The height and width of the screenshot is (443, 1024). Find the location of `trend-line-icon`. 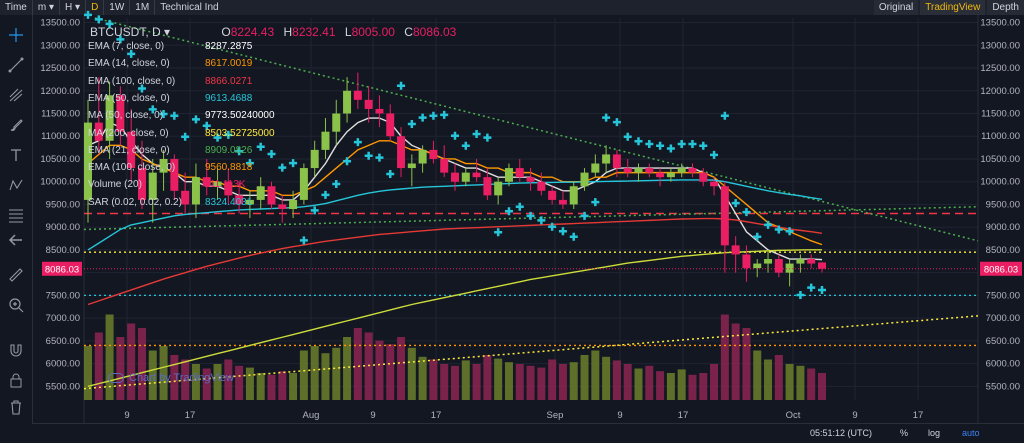

trend-line-icon is located at coordinates (16, 65).